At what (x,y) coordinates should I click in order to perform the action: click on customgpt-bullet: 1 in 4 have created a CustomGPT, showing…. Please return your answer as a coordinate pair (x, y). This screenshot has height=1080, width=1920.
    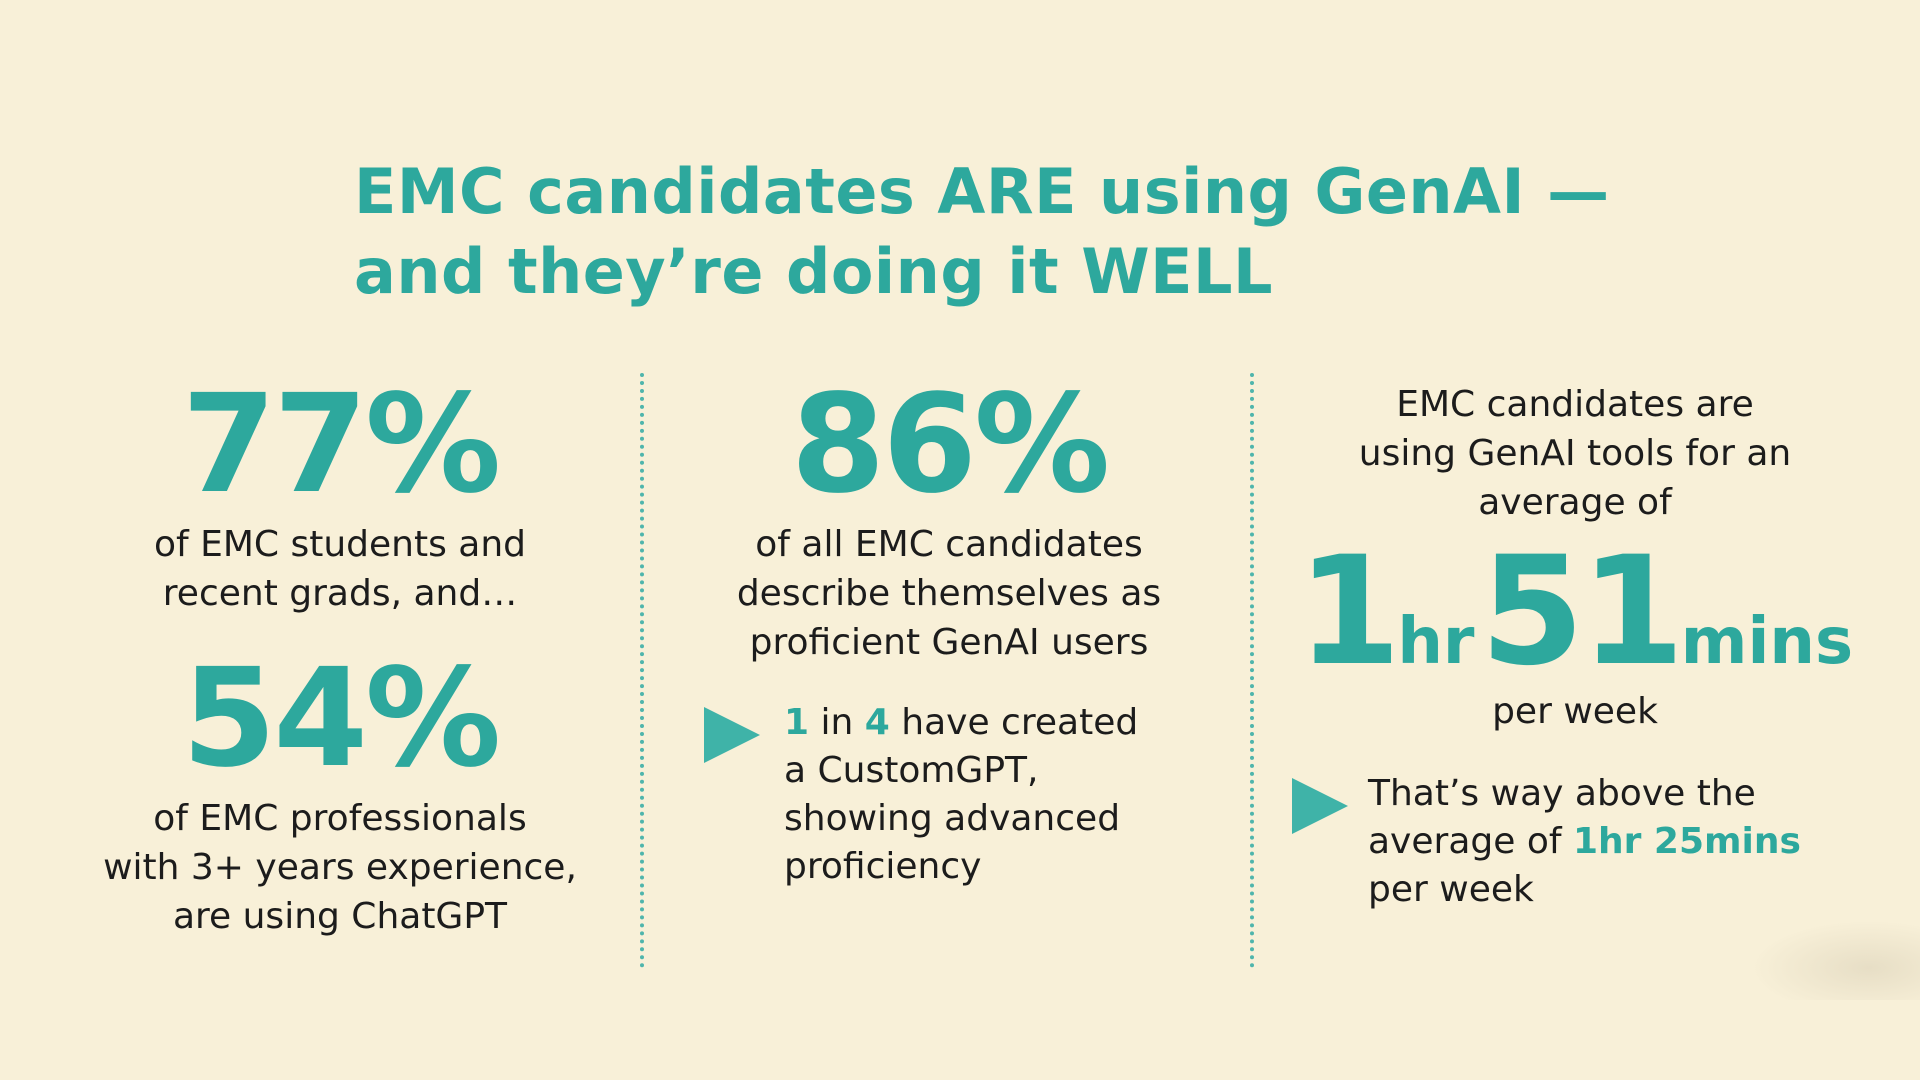
    Looking at the image, I should click on (969, 799).